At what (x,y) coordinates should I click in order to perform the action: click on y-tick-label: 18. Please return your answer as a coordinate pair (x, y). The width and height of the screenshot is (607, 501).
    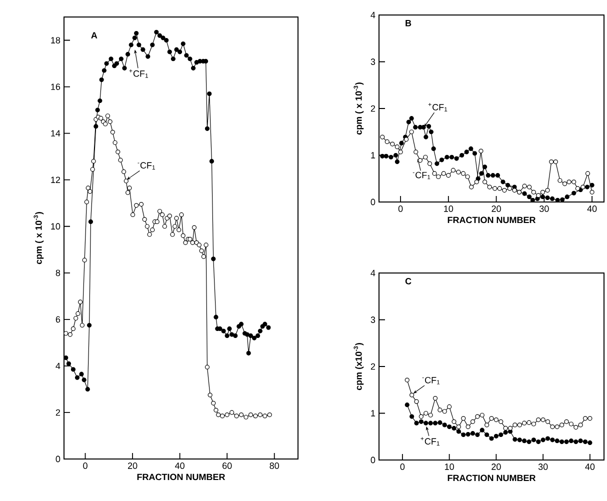
    Looking at the image, I should click on (55, 40).